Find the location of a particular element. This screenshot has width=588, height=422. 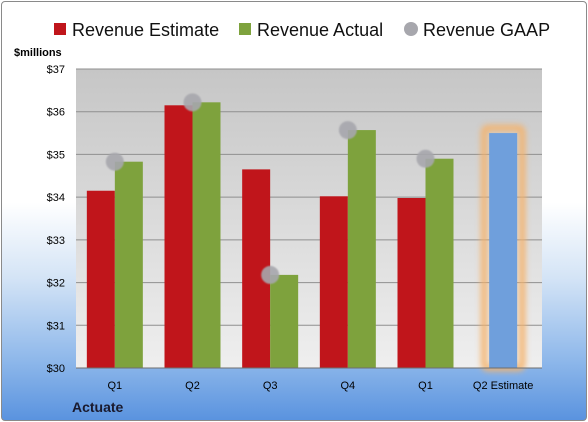

y-axis-unit-label: $millions is located at coordinates (38, 53).